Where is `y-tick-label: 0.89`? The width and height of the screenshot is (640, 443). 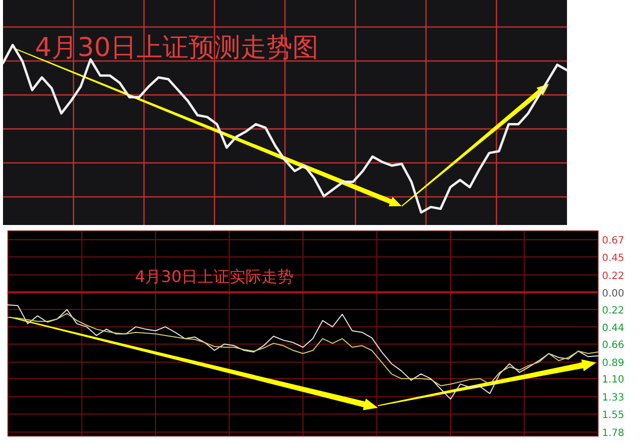 y-tick-label: 0.89 is located at coordinates (613, 364).